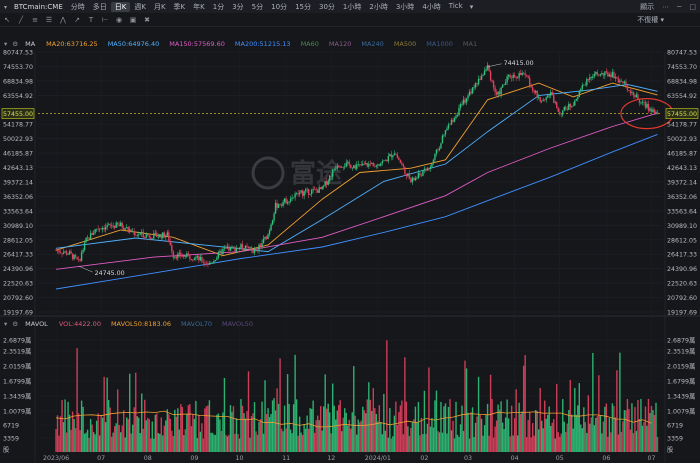  Describe the element at coordinates (679, 6) in the screenshot. I see `minimize-icon: ─` at that location.